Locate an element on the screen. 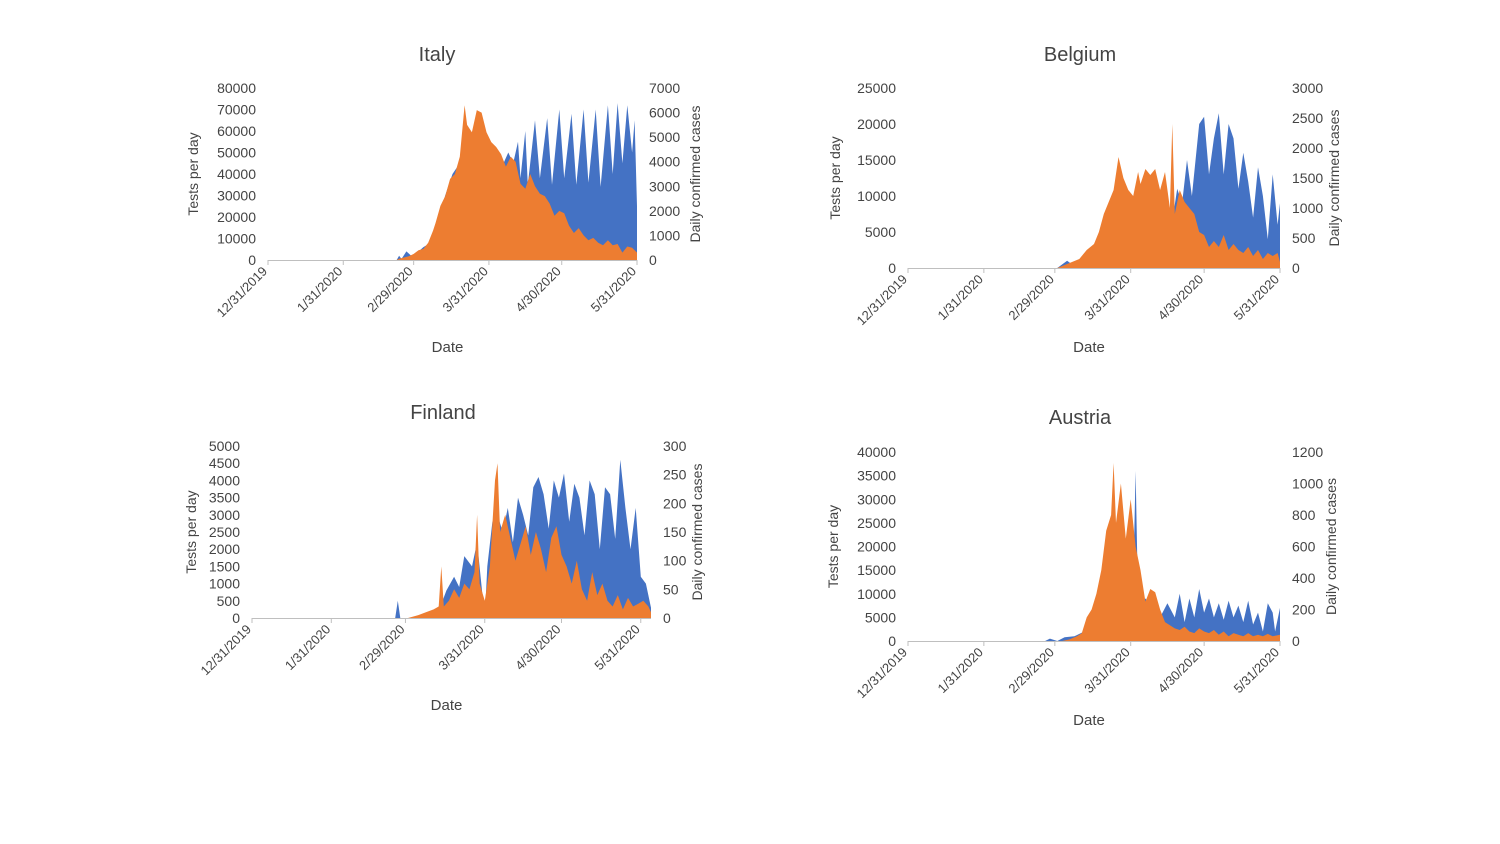  italy-y2-tick-label: 5000 is located at coordinates (664, 137).